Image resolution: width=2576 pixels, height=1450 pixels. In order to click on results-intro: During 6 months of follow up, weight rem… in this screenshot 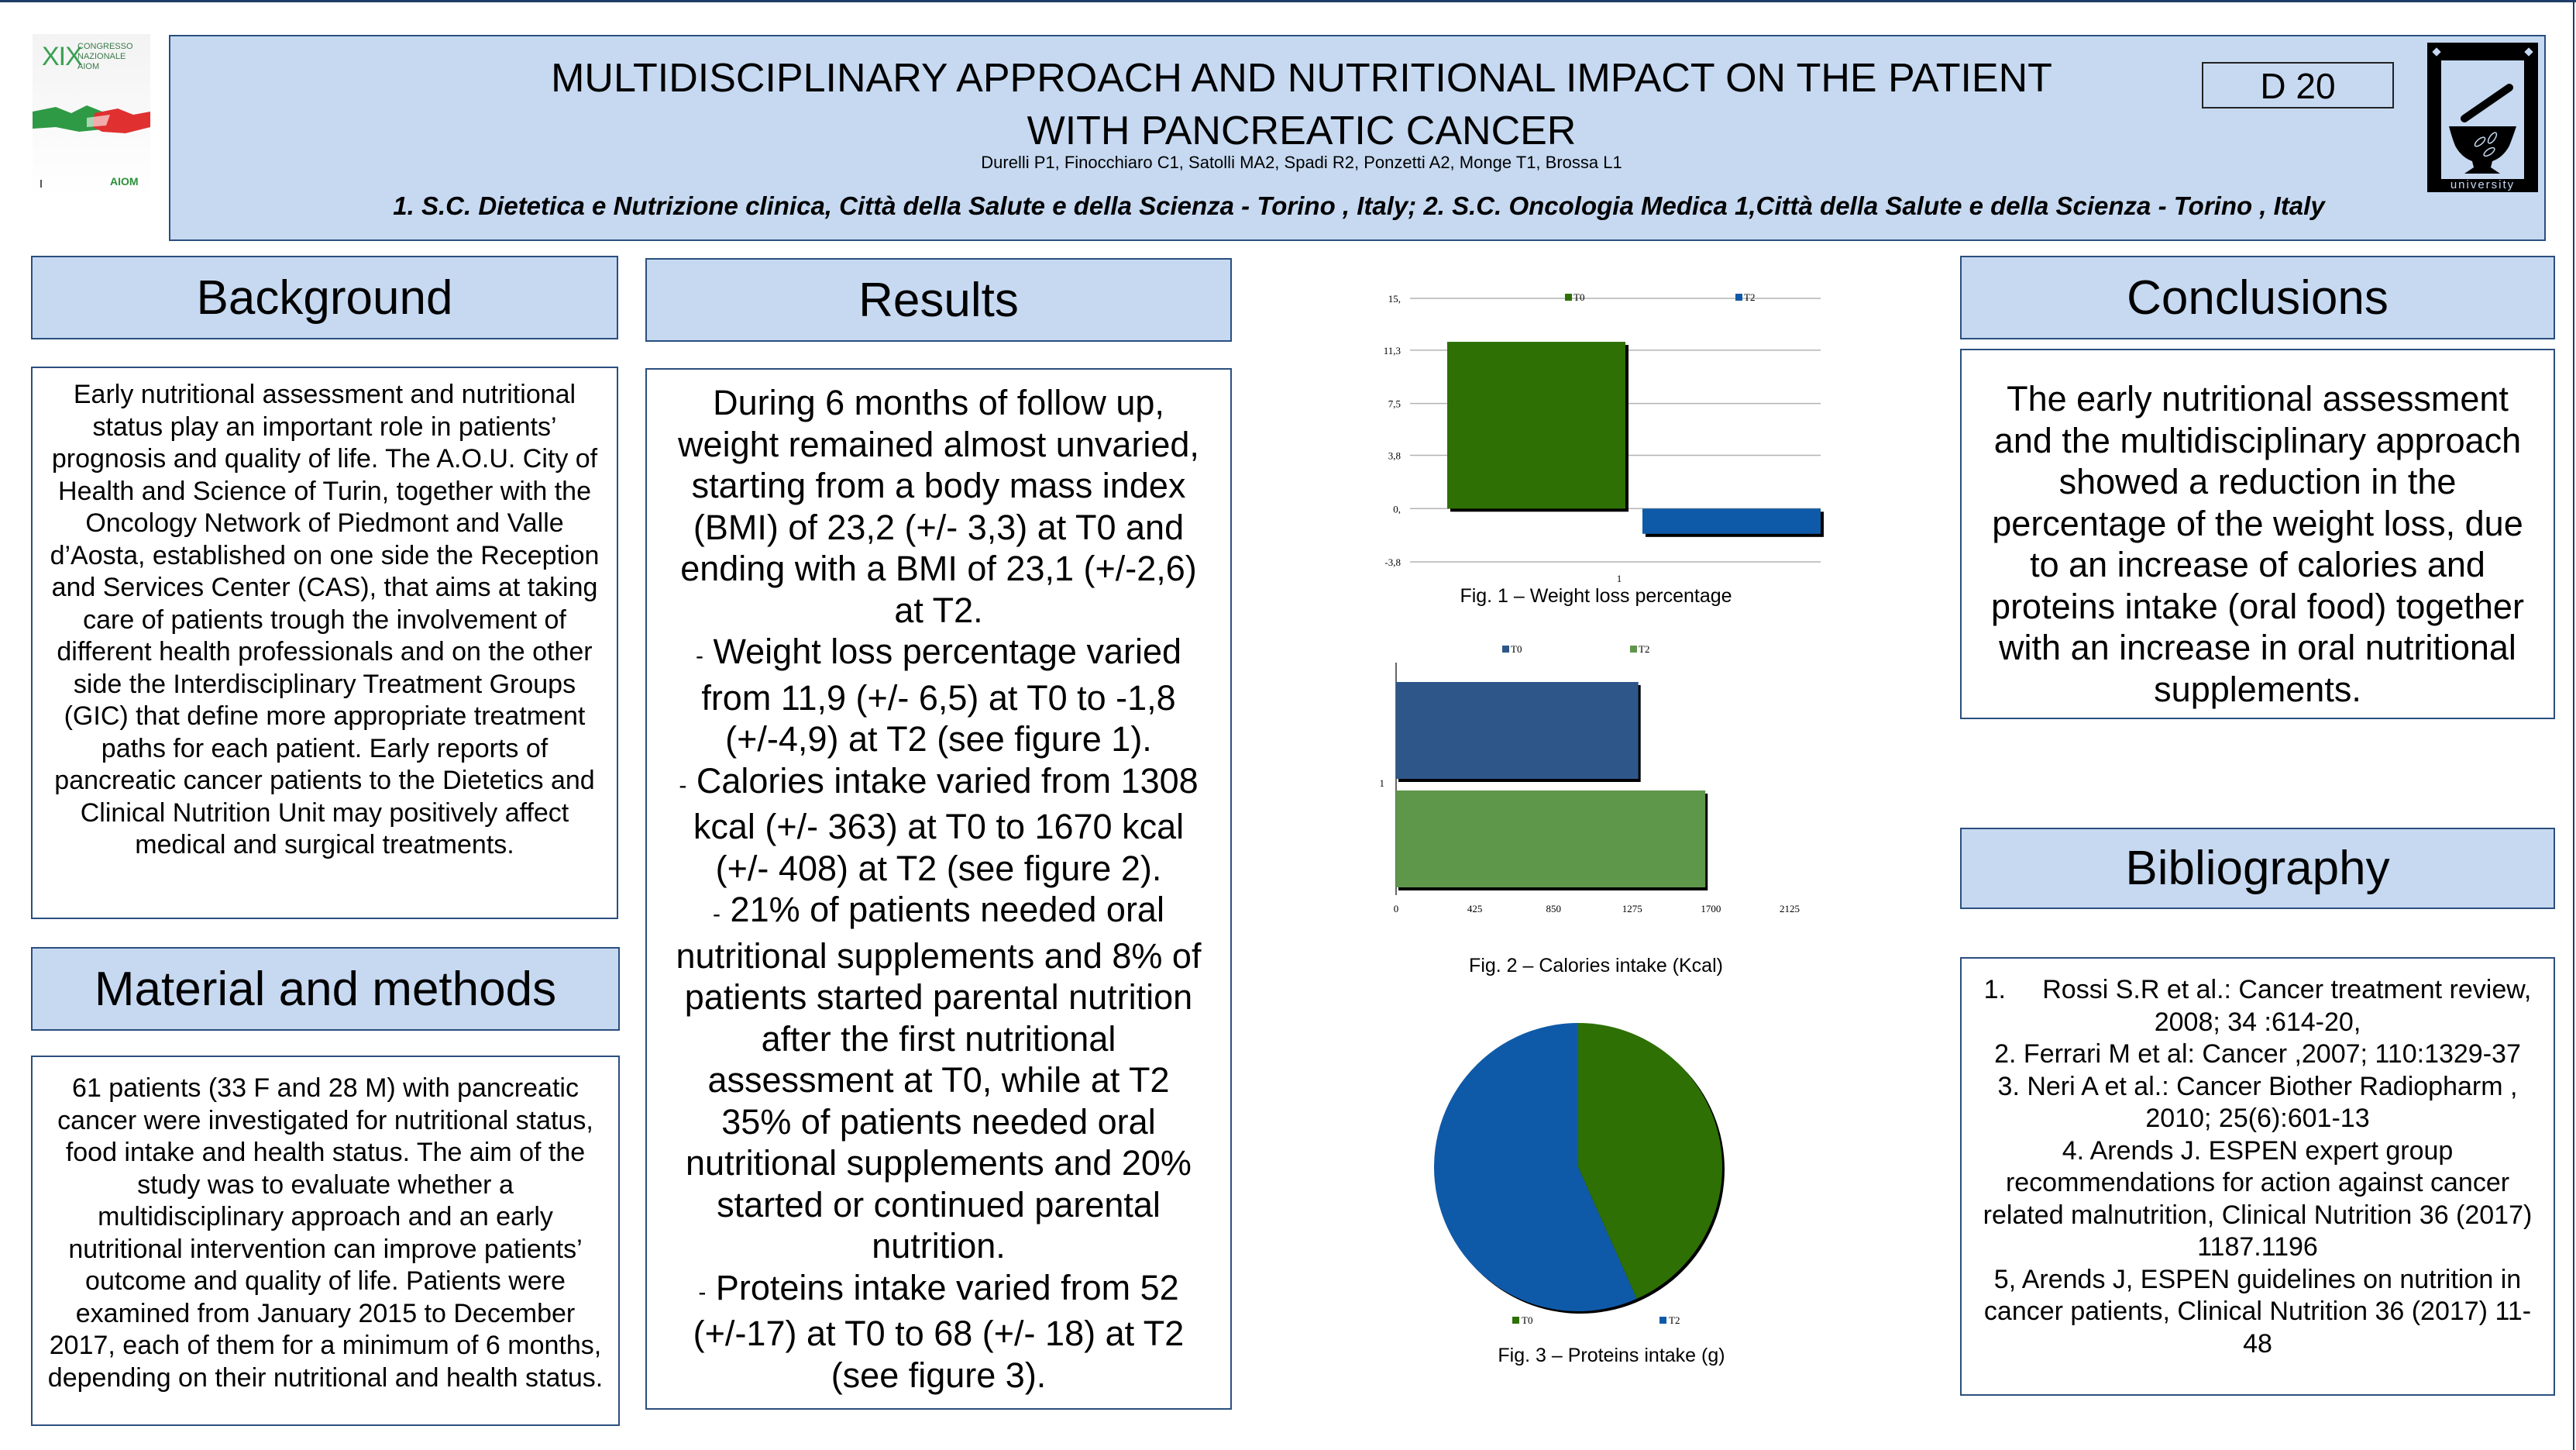, I will do `click(938, 506)`.